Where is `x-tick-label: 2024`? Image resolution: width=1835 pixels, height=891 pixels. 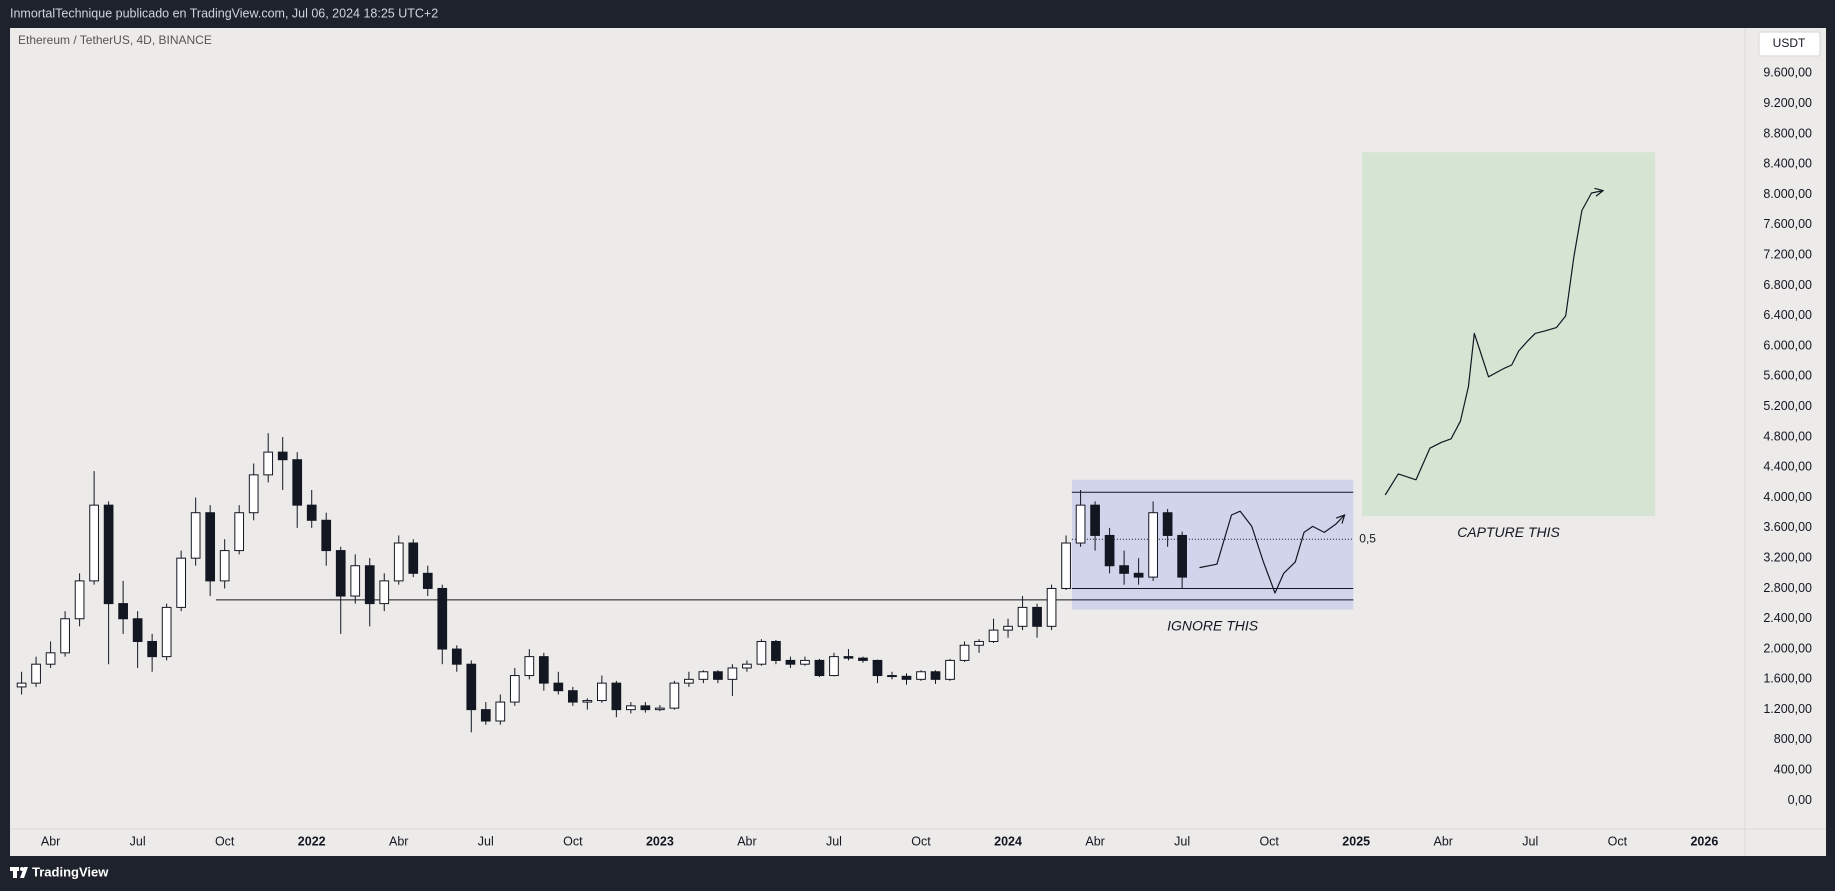
x-tick-label: 2024 is located at coordinates (1008, 841).